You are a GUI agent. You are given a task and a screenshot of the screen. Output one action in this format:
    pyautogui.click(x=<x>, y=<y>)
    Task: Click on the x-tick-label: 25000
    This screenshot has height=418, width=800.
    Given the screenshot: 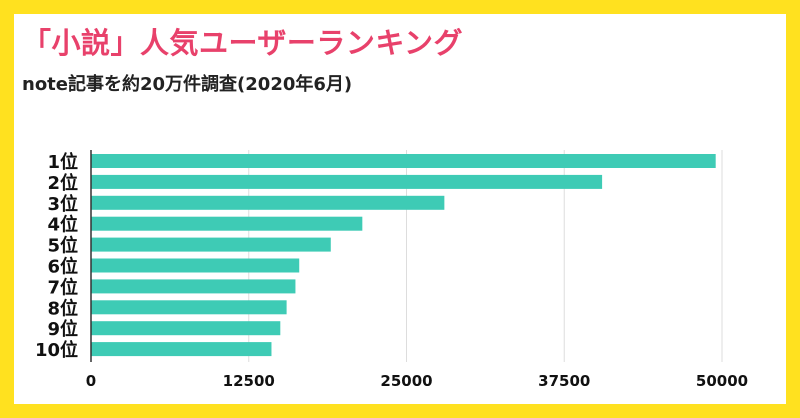 What is the action you would take?
    pyautogui.click(x=406, y=381)
    